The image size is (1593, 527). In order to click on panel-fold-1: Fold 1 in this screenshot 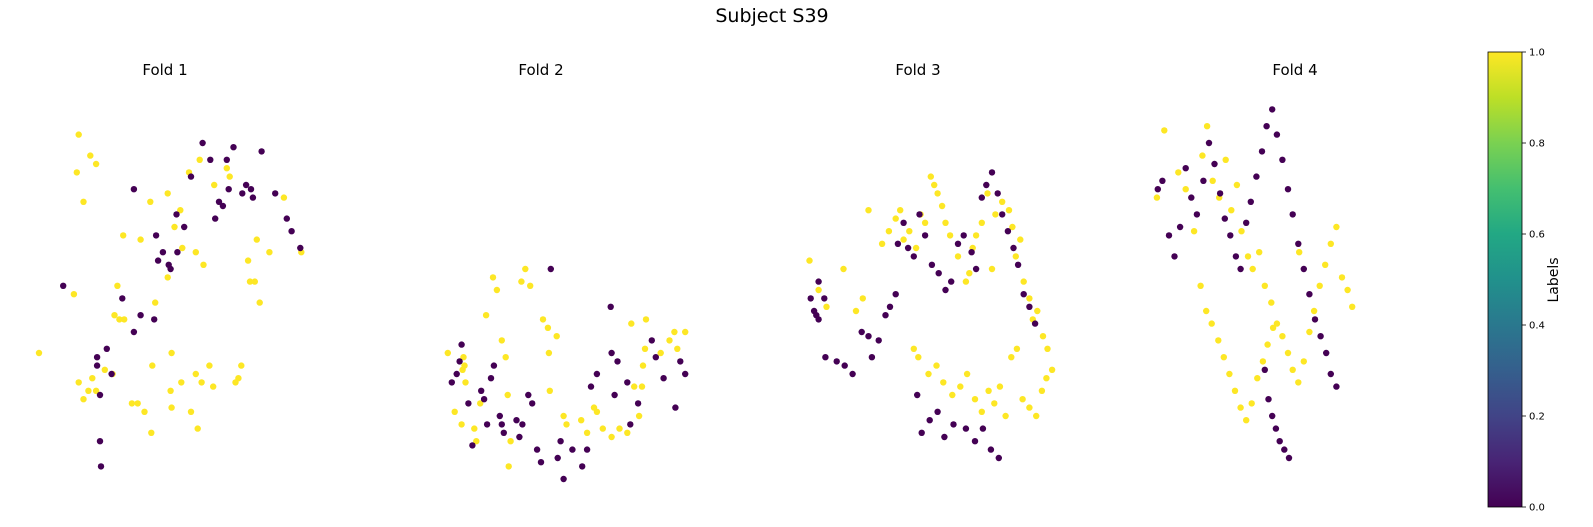, I will do `click(170, 265)`.